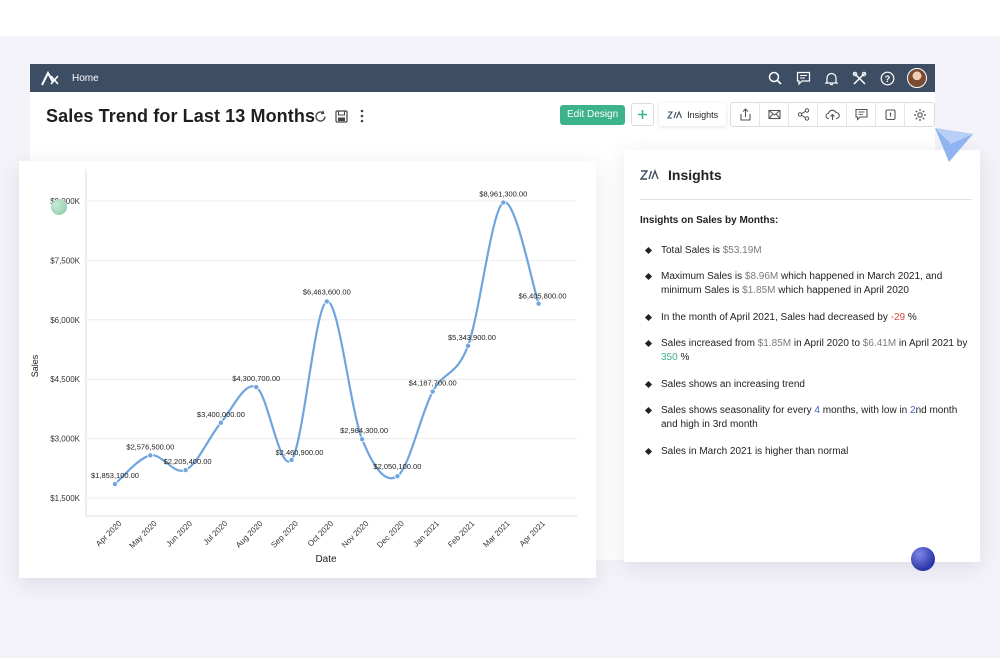 Image resolution: width=1000 pixels, height=658 pixels. What do you see at coordinates (775, 78) in the screenshot?
I see `search-icon` at bounding box center [775, 78].